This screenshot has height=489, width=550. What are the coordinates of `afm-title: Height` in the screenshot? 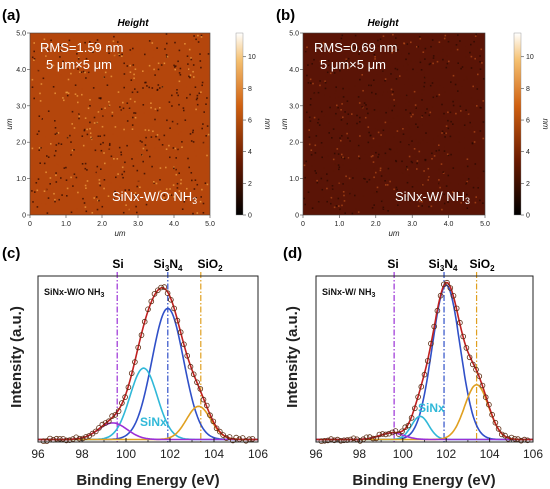 It's located at (133, 23).